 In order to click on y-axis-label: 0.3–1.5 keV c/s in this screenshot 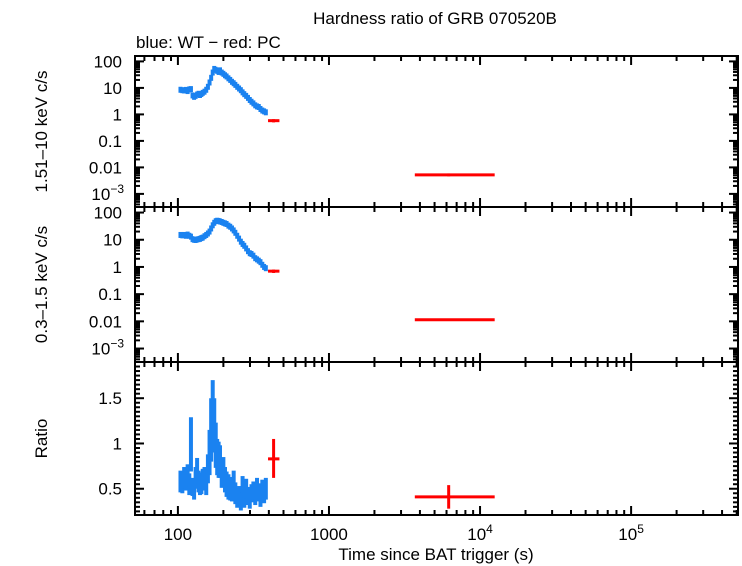, I will do `click(41, 284)`.